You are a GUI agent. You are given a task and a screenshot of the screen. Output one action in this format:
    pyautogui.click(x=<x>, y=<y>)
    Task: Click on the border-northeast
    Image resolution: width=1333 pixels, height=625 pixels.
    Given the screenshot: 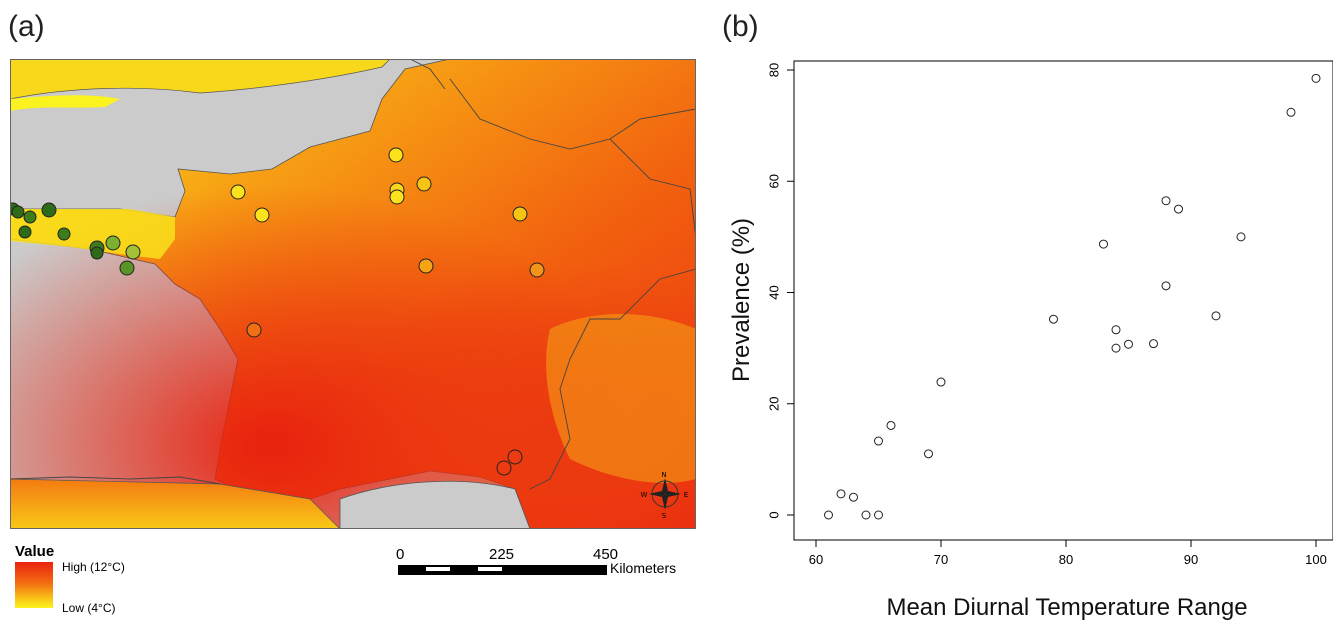 What is the action you would take?
    pyautogui.click(x=652, y=189)
    